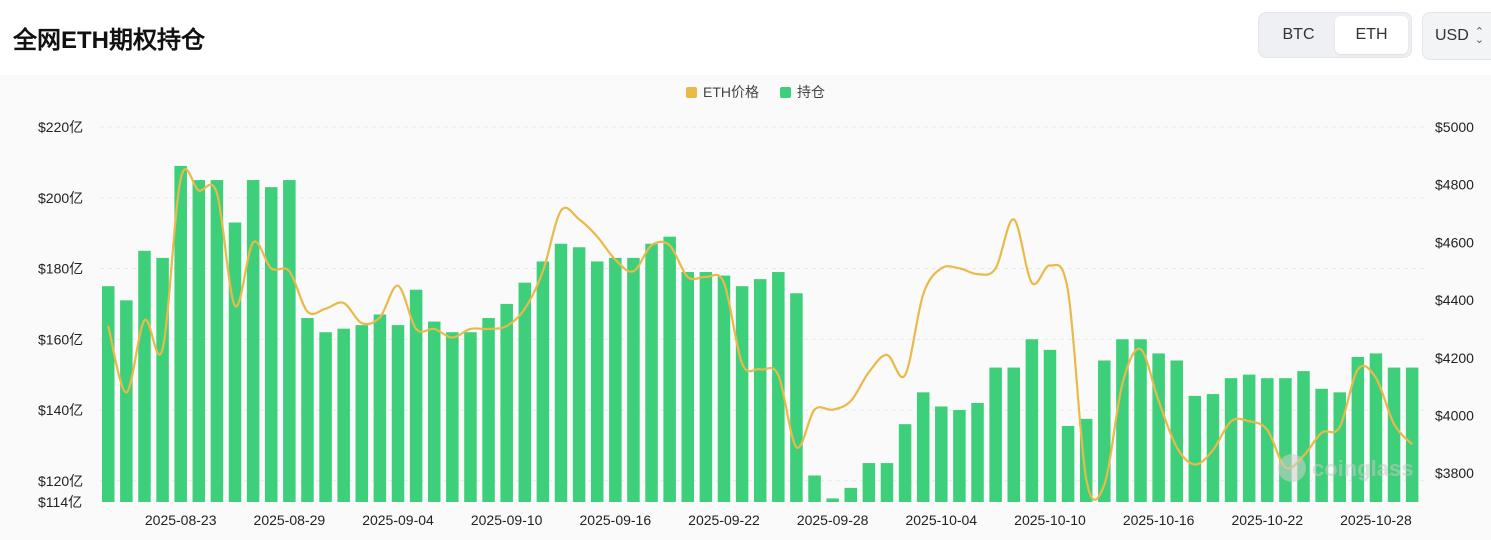 Image resolution: width=1491 pixels, height=540 pixels. I want to click on right-axis-tick: $4400, so click(1454, 300).